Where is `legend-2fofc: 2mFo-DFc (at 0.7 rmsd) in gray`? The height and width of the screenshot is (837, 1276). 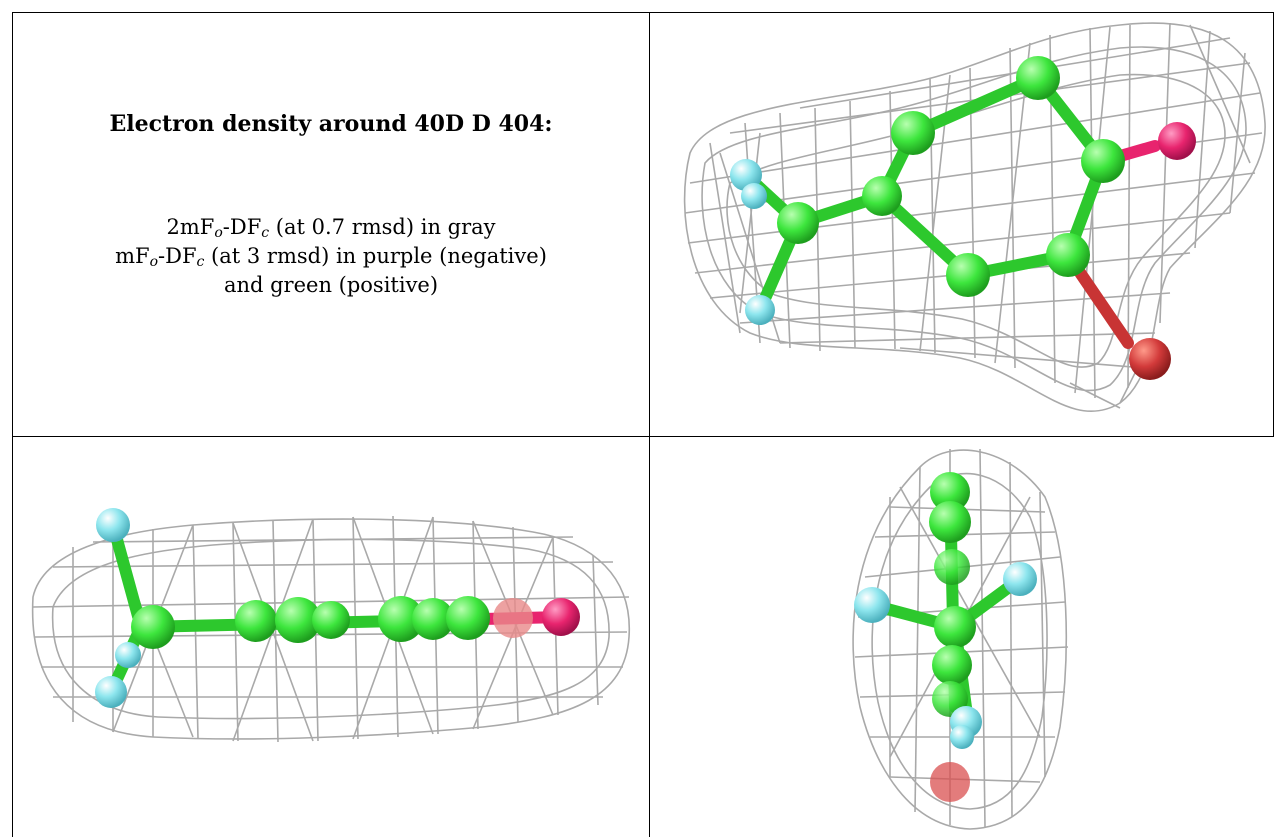
legend-2fofc: 2mFo-DFc (at 0.7 rmsd) in gray is located at coordinates (331, 228).